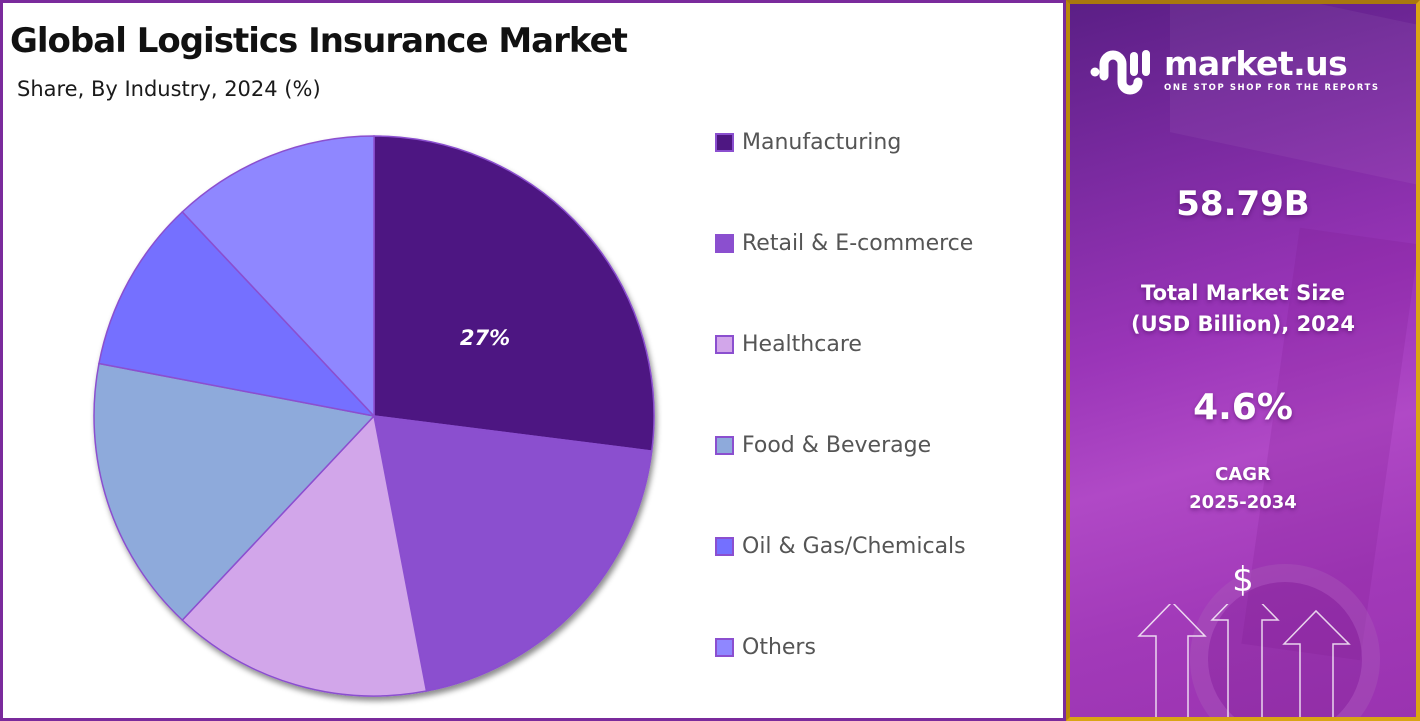 The image size is (1420, 721). What do you see at coordinates (779, 647) in the screenshot?
I see `legend-label: Others` at bounding box center [779, 647].